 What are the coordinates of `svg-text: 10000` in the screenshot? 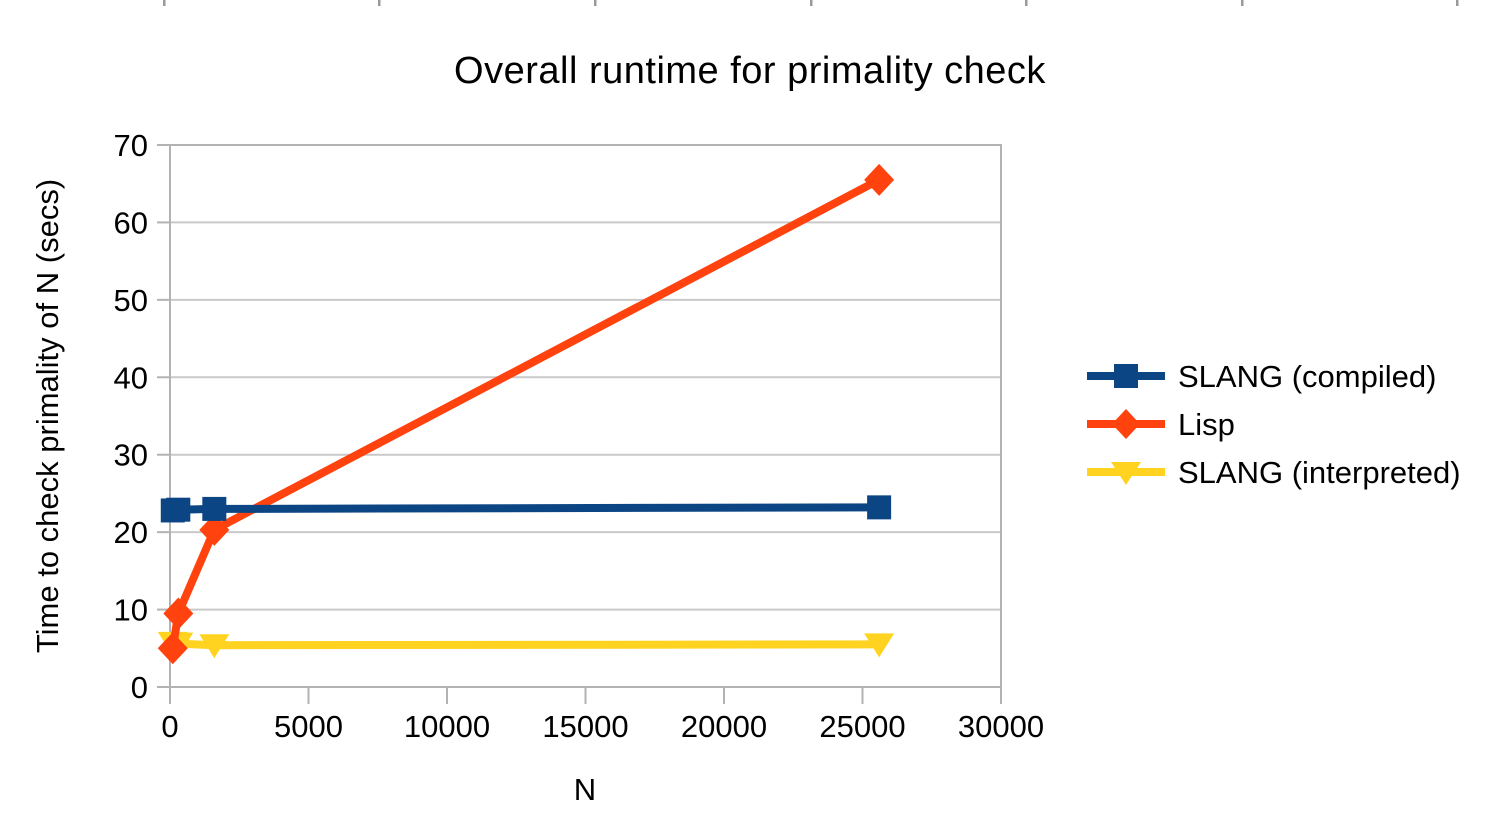 It's located at (447, 726).